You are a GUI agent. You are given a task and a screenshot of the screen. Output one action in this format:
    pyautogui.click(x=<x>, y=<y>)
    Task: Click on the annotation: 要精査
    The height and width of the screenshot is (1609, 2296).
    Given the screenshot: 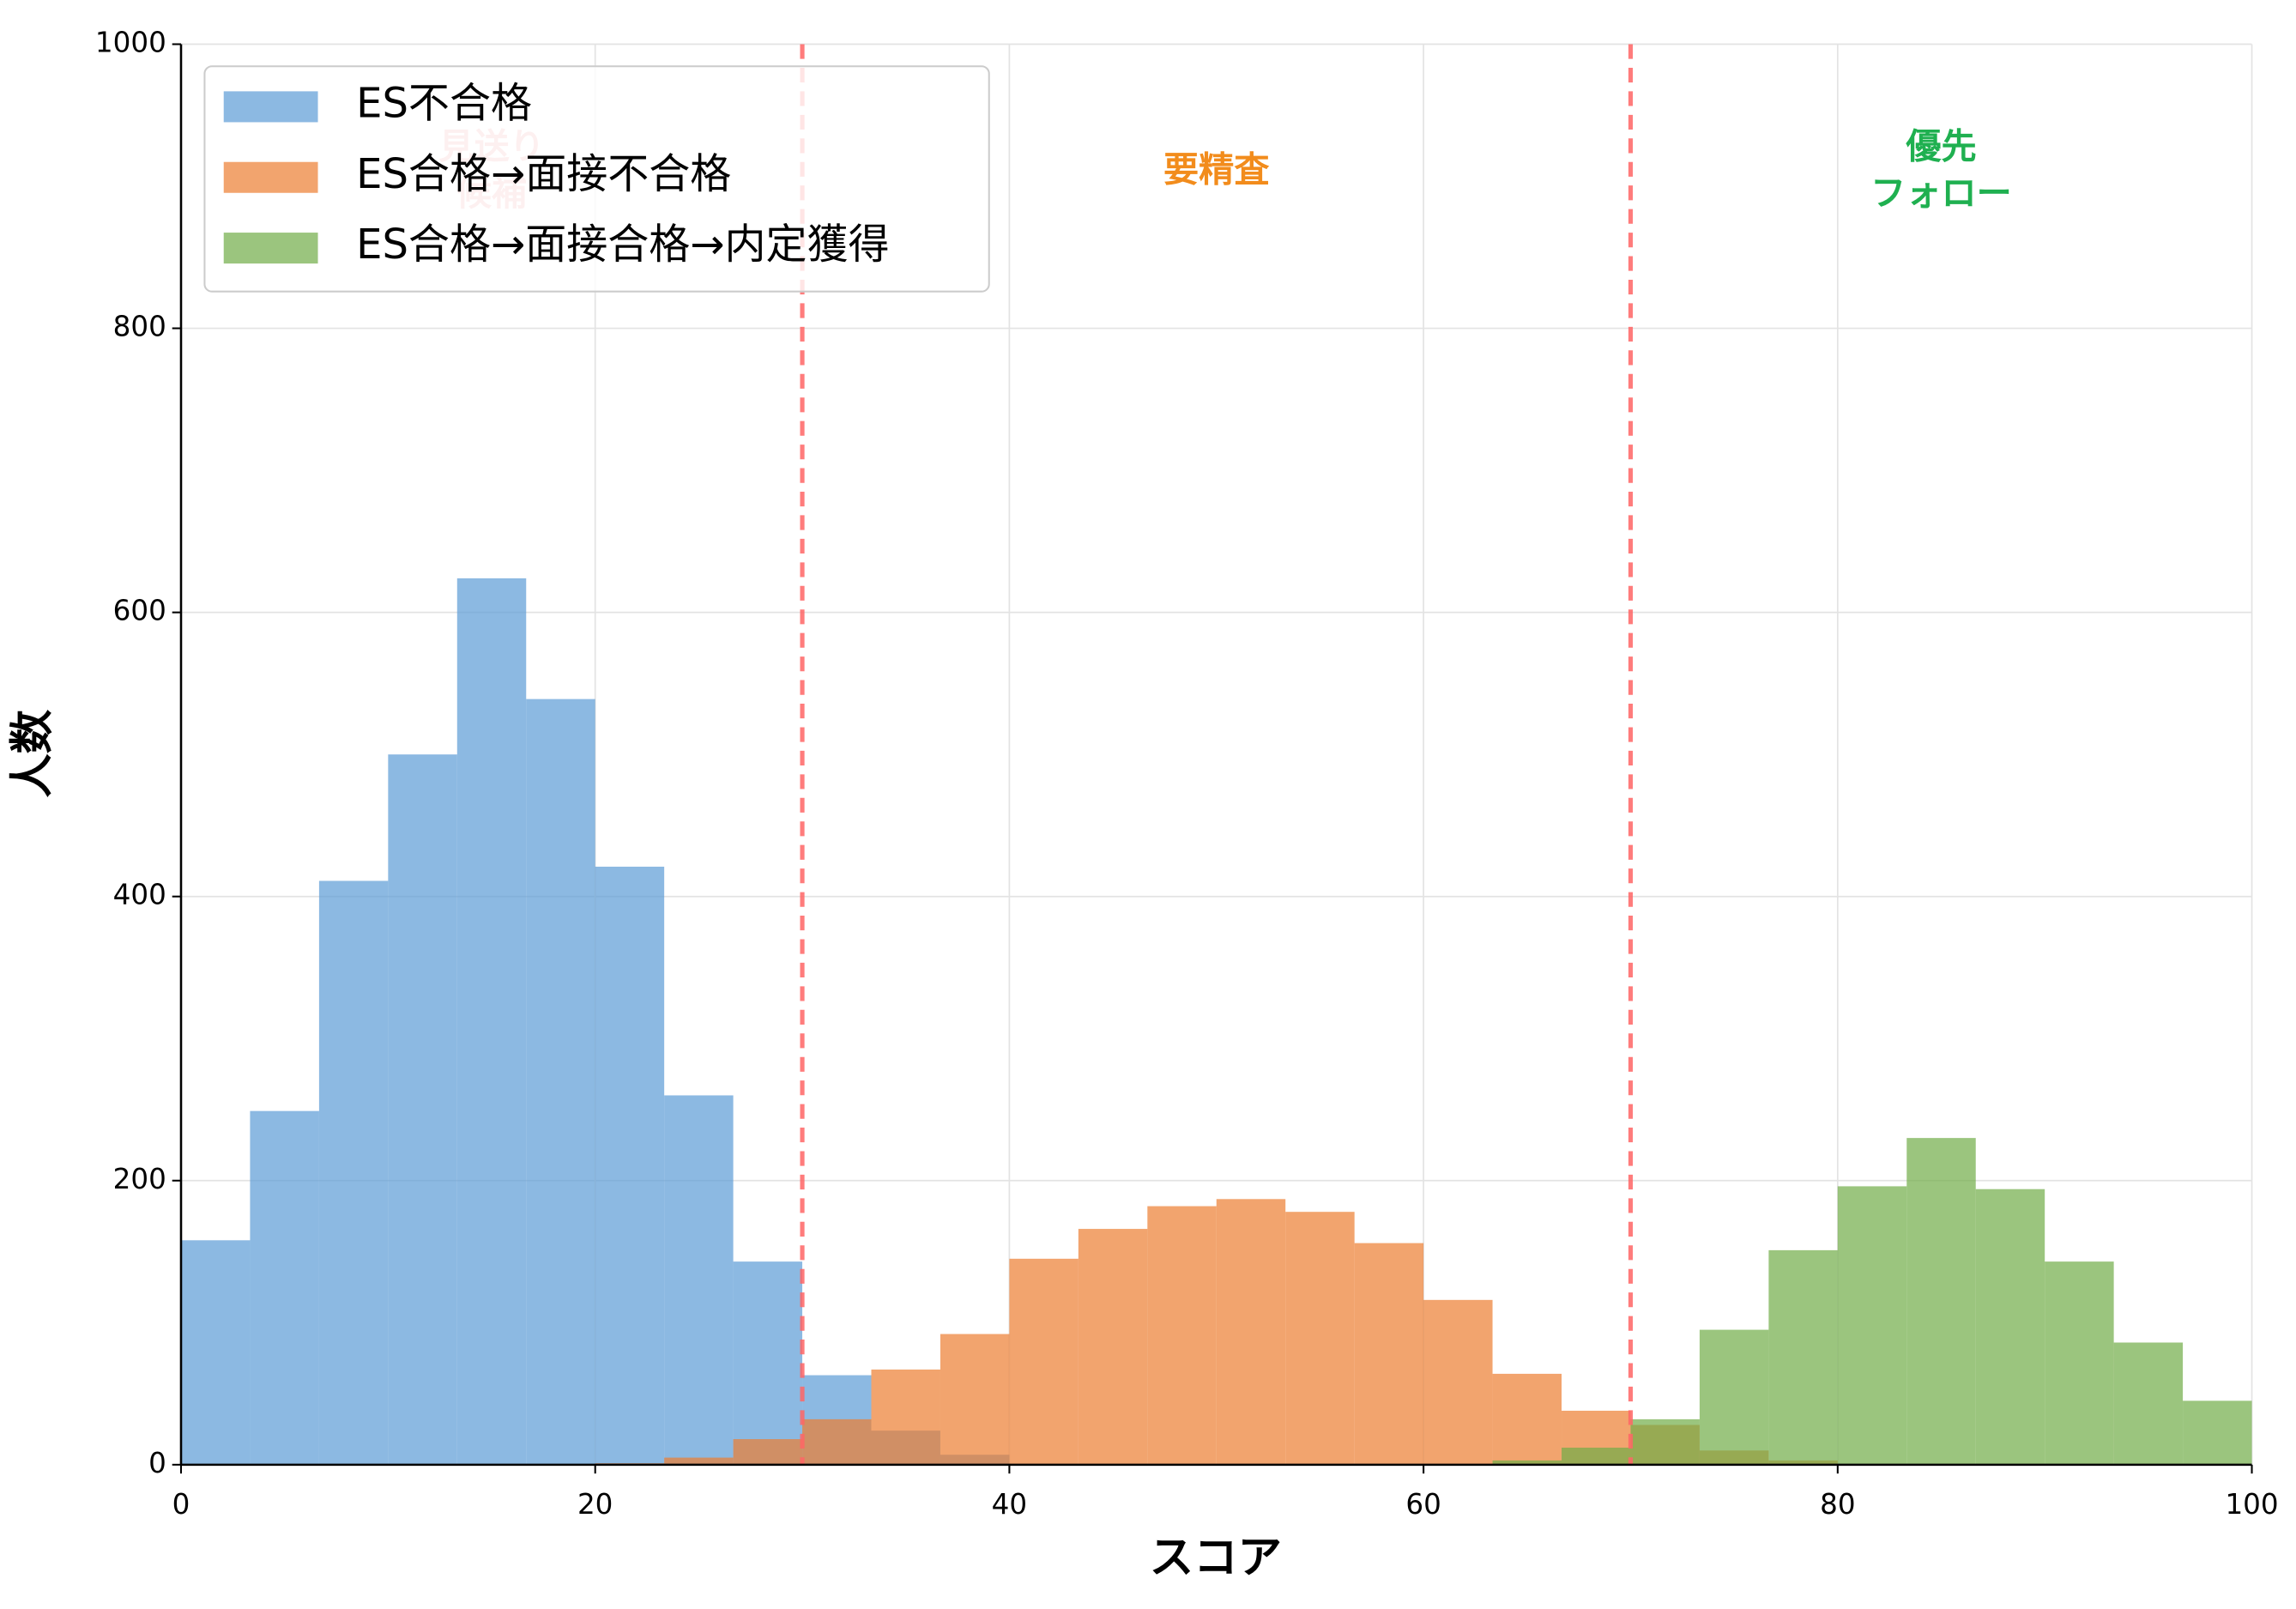 What is the action you would take?
    pyautogui.click(x=1216, y=170)
    